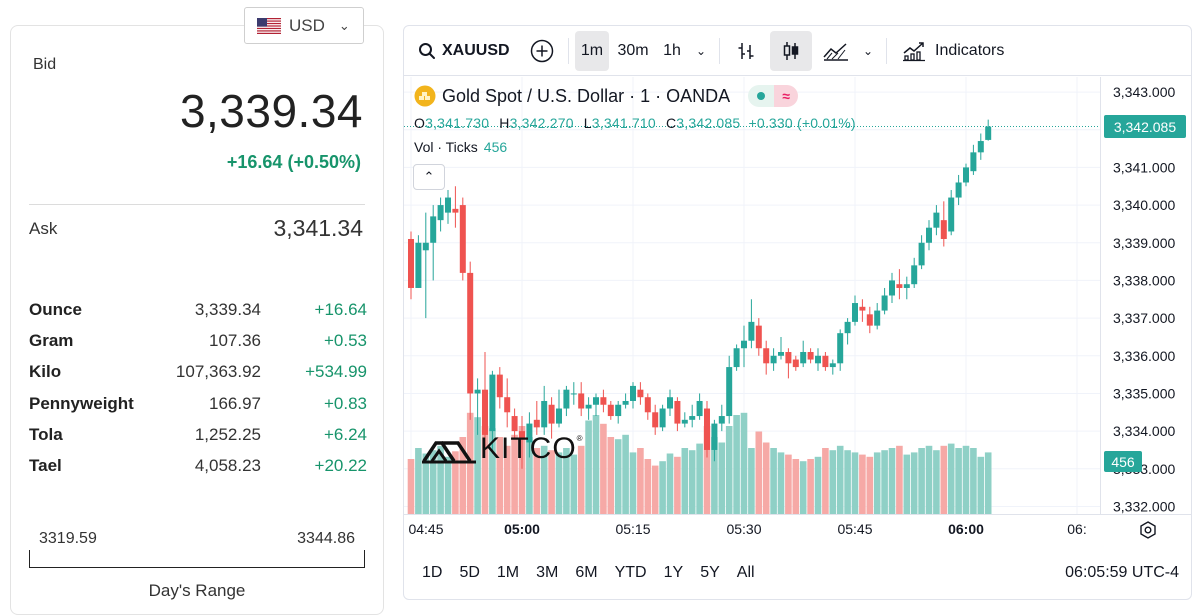 The width and height of the screenshot is (1202, 615). Describe the element at coordinates (633, 51) in the screenshot. I see `interval-30m-button: 30m` at that location.